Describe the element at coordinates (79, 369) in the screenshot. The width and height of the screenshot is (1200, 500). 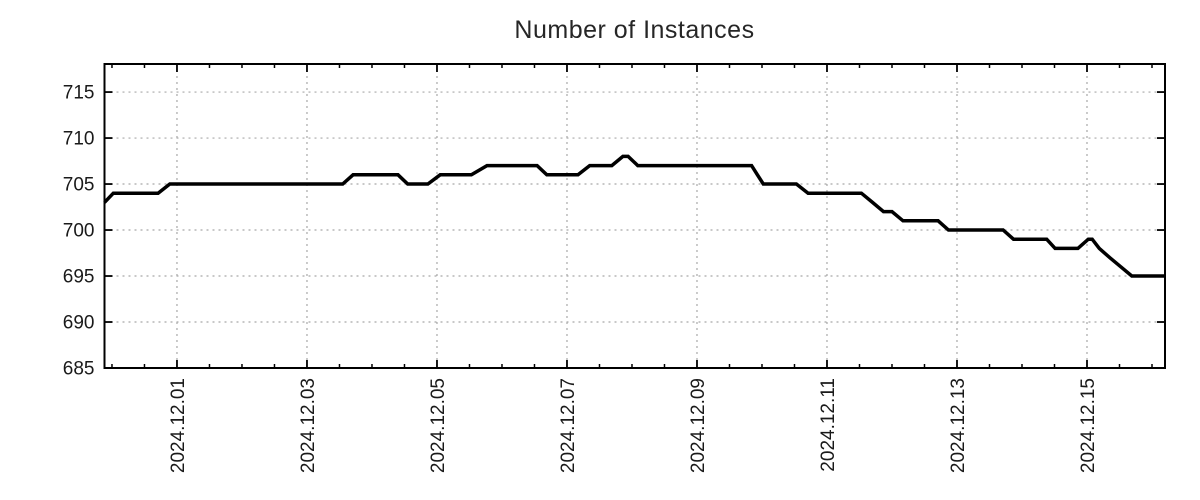
I see `y-tick-label: 685` at that location.